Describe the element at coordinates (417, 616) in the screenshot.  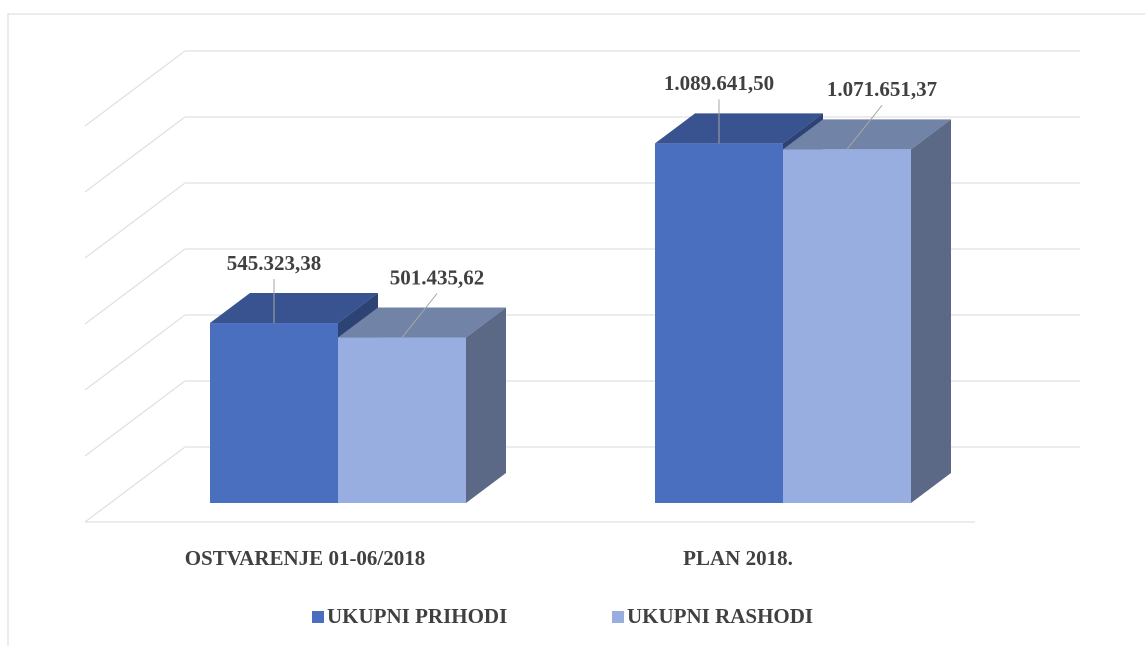
I see `legend-label: UKUPNI PRIHODI` at that location.